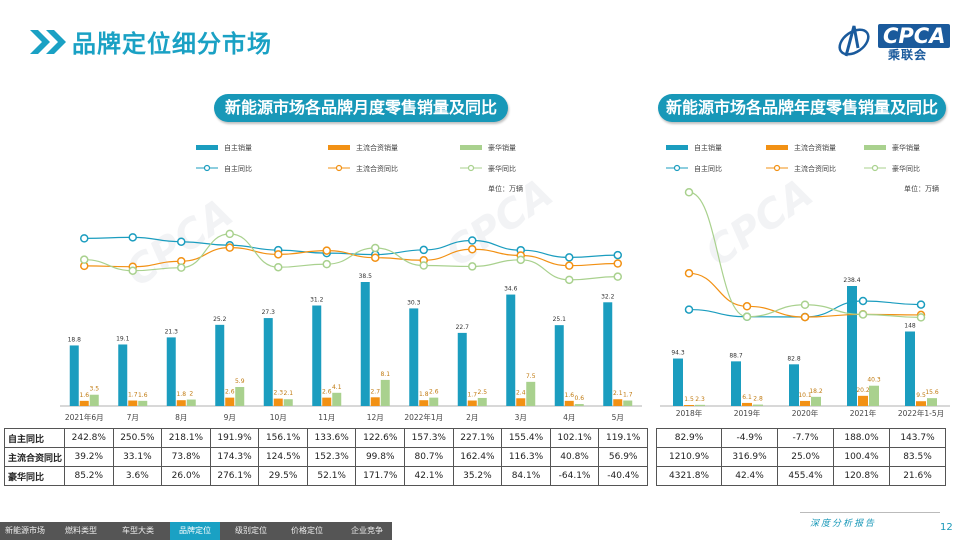 The width and height of the screenshot is (960, 540). Describe the element at coordinates (251, 530) in the screenshot. I see `footer-tab: 级别定位` at that location.